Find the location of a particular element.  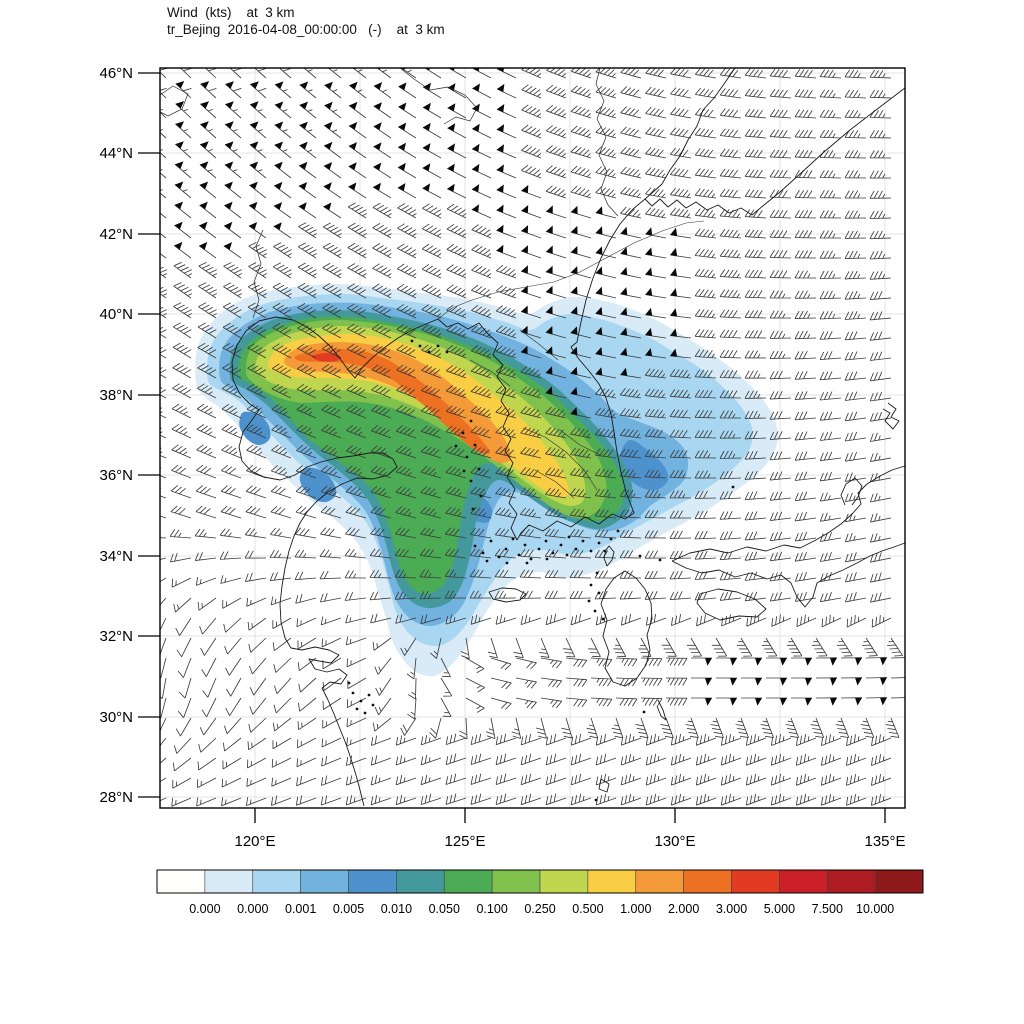

coastline-shikoku-island is located at coordinates (731, 604).